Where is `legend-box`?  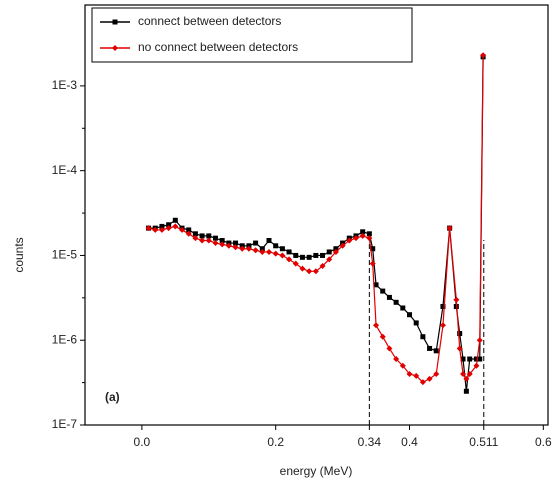 legend-box is located at coordinates (252, 35).